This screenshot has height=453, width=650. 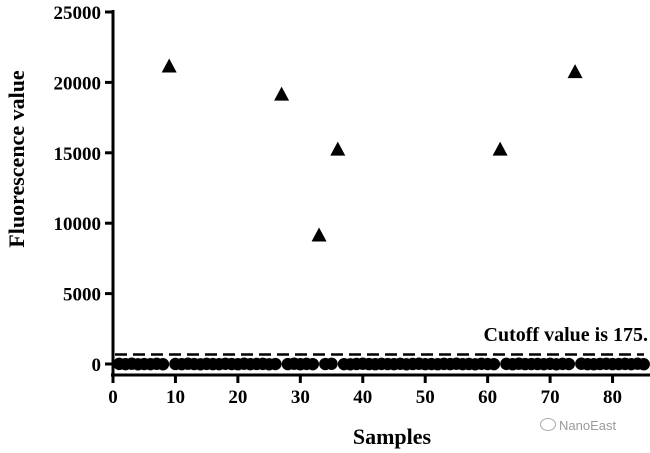 What do you see at coordinates (78, 224) in the screenshot?
I see `y-tick-label: 10000` at bounding box center [78, 224].